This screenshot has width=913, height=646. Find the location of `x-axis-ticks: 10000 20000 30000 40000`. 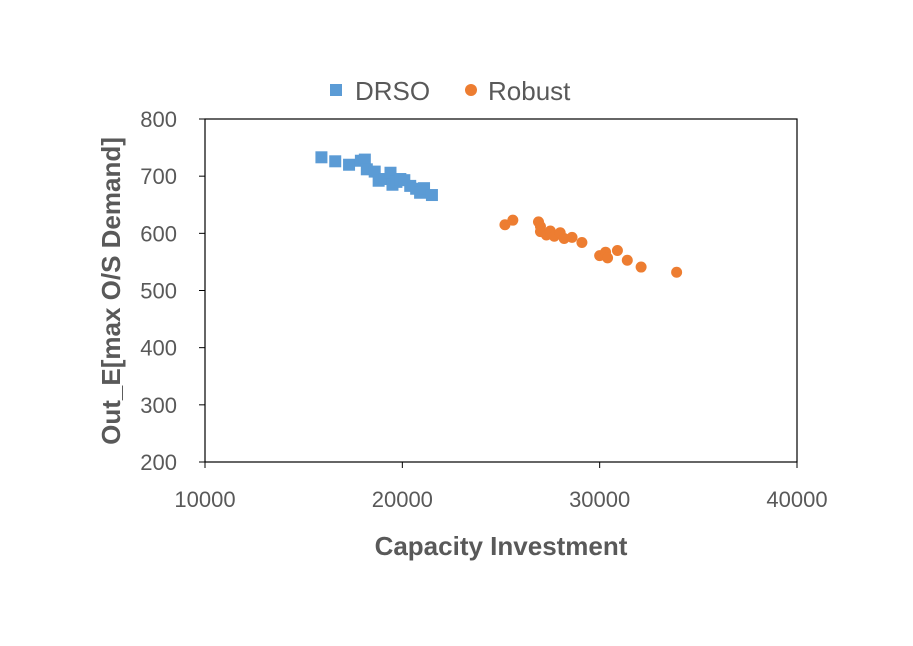

x-axis-ticks: 10000 20000 30000 40000 is located at coordinates (501, 487).